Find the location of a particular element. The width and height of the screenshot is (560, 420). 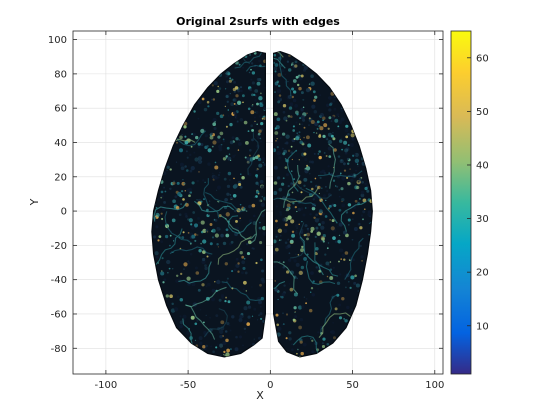

y-tick-label: 40 is located at coordinates (60, 143).